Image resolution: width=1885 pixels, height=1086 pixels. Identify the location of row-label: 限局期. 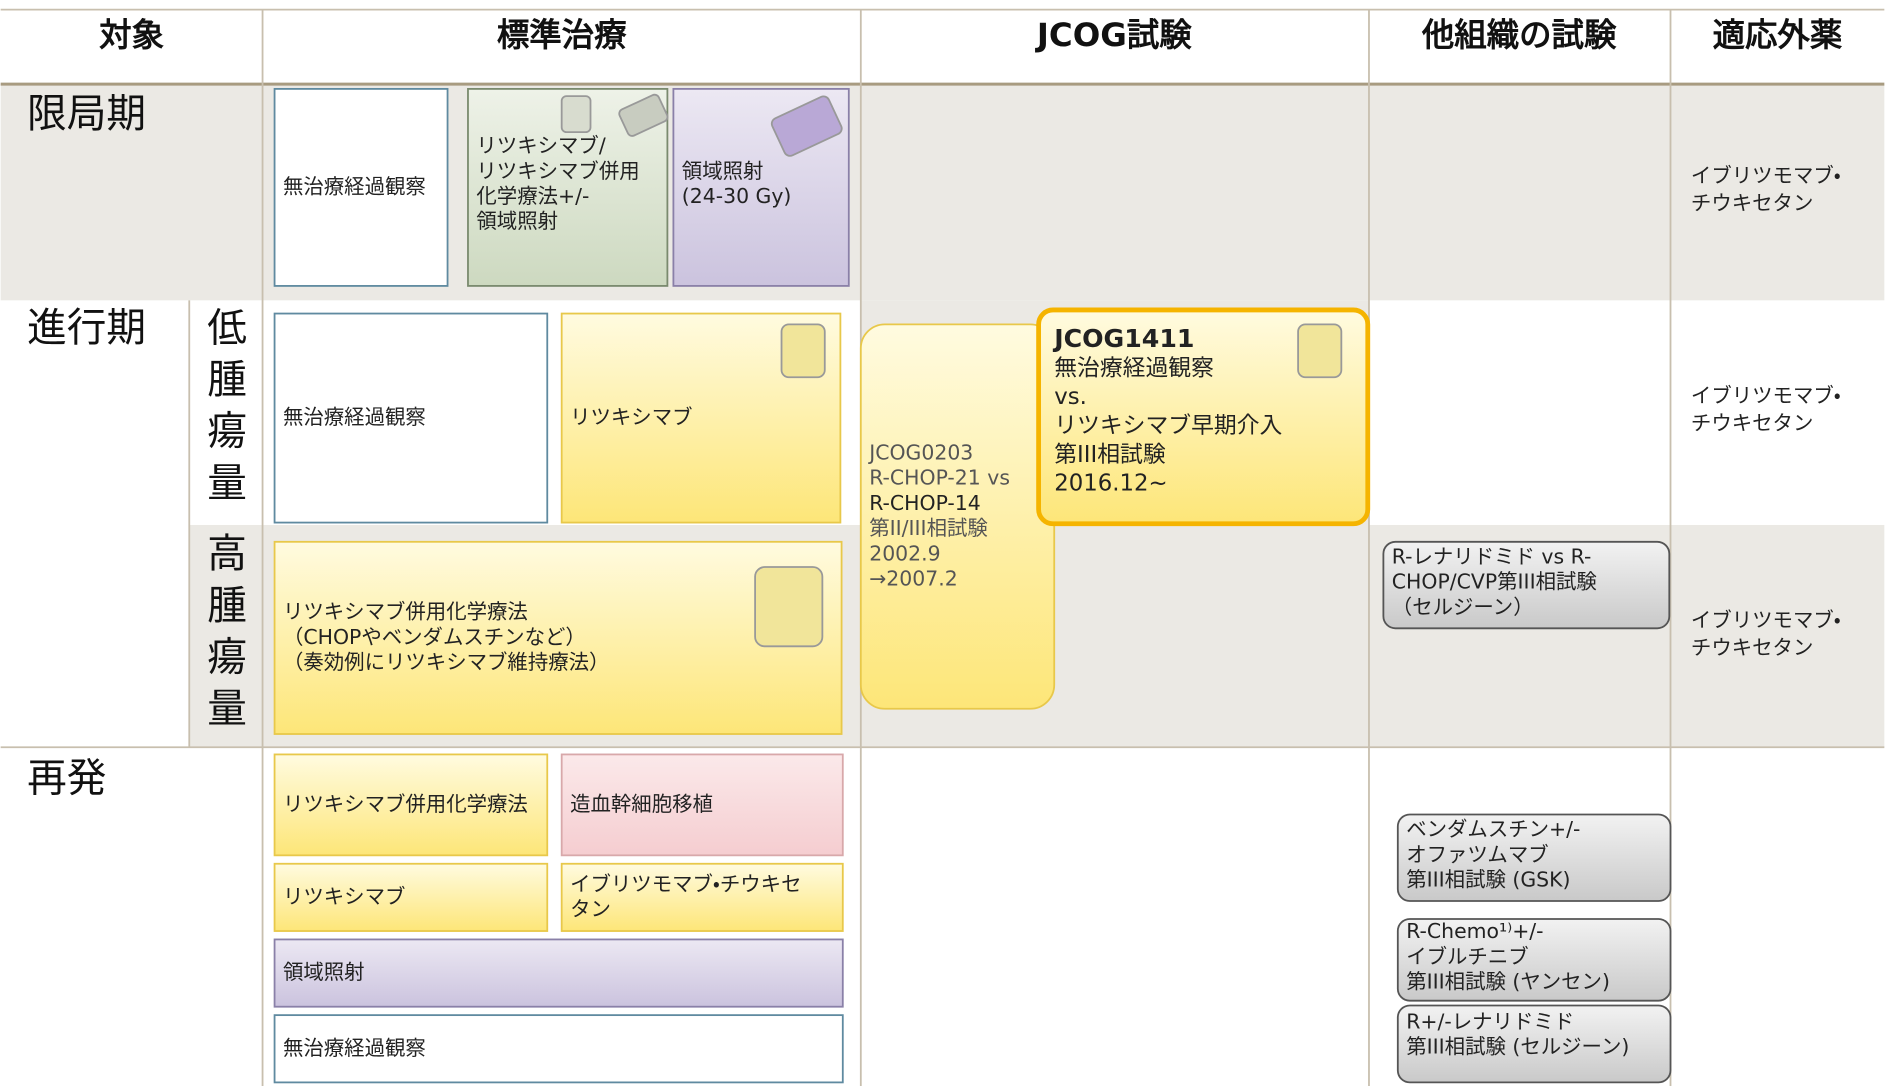
(86, 114).